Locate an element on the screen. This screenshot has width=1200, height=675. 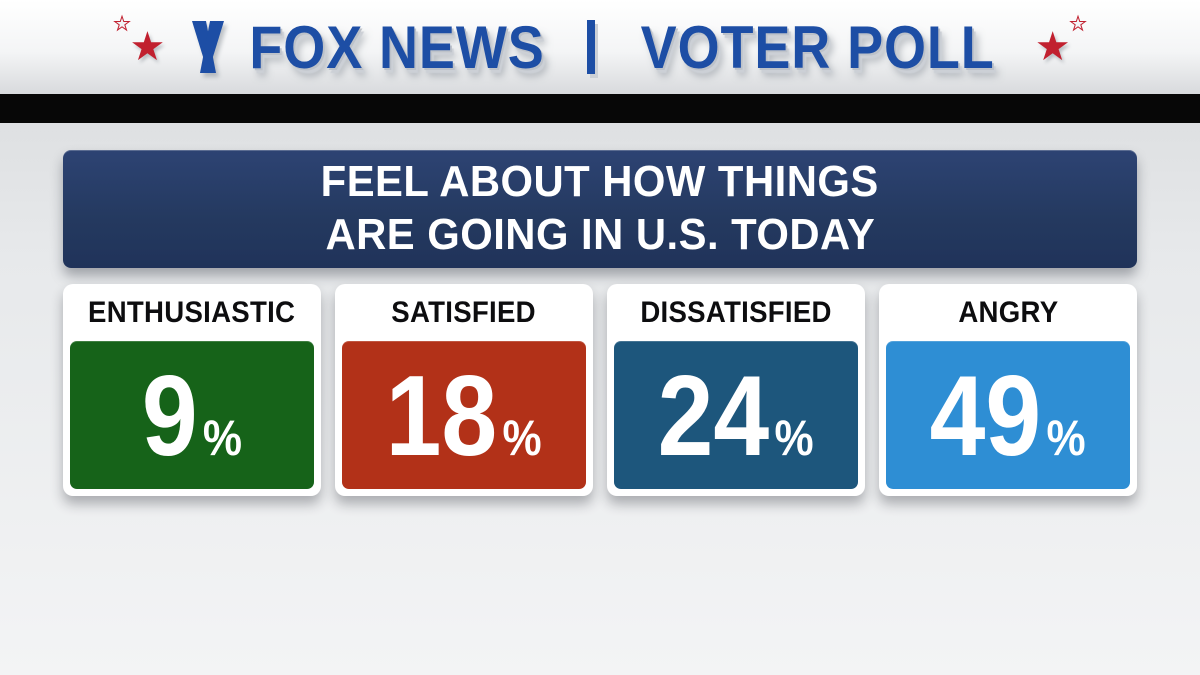
card-label-text: ANGRY is located at coordinates (1008, 312).